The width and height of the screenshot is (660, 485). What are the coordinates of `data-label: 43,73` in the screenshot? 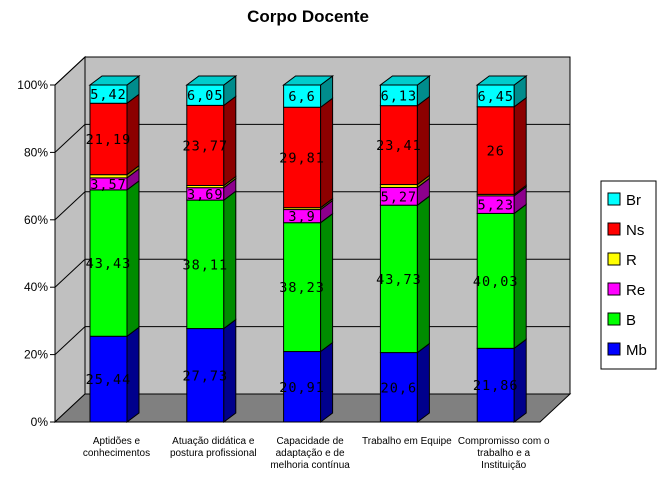 It's located at (399, 280).